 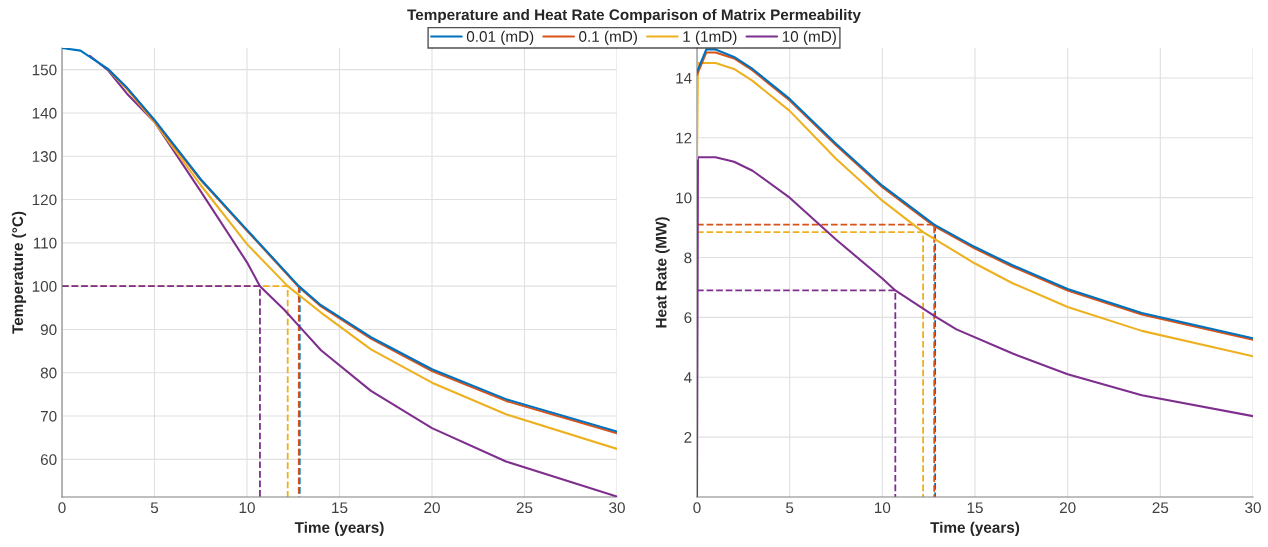 I want to click on y-axis-title: Heat Rate (MW), so click(x=662, y=272).